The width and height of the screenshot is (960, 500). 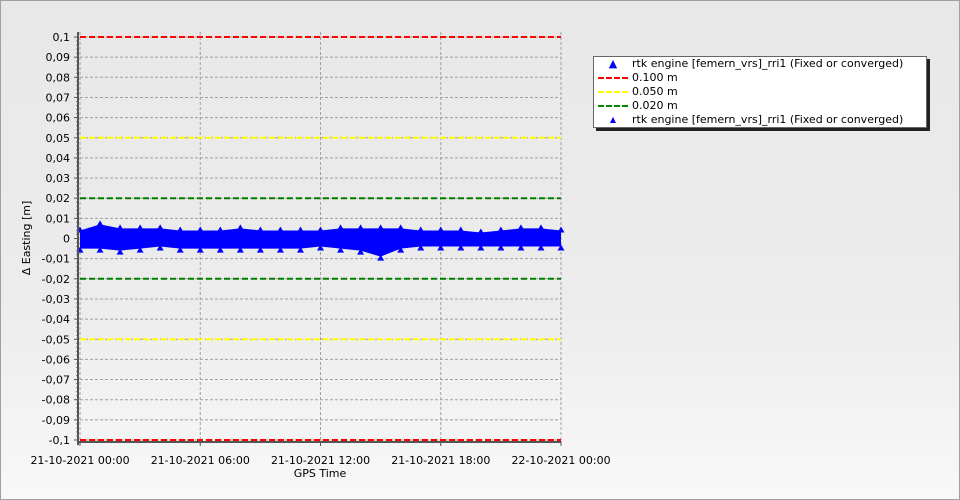 What do you see at coordinates (56, 279) in the screenshot?
I see `y-tick-label: -0,02` at bounding box center [56, 279].